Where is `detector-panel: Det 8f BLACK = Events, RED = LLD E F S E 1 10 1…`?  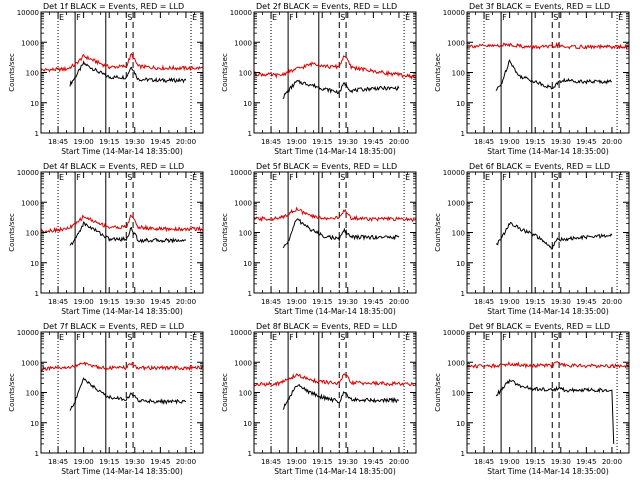
detector-panel: Det 8f BLACK = Events, RED = LLD E F S E 1 10 1… is located at coordinates (319, 399).